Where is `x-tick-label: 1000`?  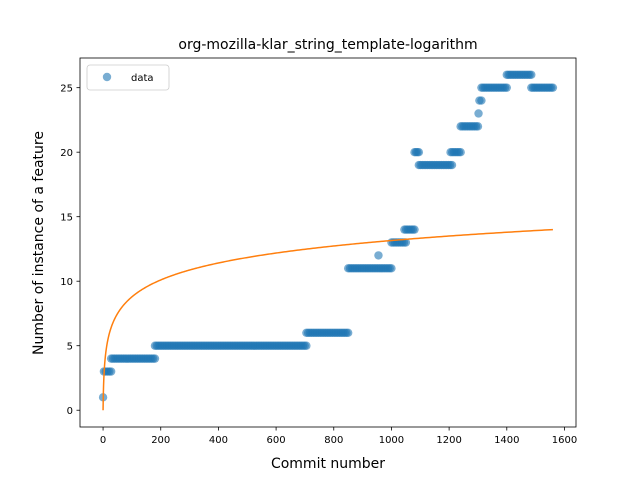 x-tick-label: 1000 is located at coordinates (391, 440).